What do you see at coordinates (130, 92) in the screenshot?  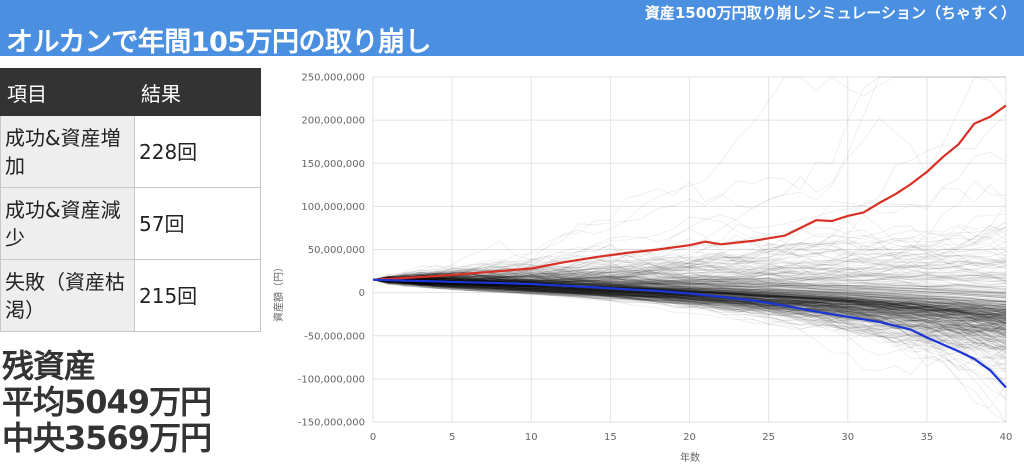 I see `table-header-row: 項目 結果` at bounding box center [130, 92].